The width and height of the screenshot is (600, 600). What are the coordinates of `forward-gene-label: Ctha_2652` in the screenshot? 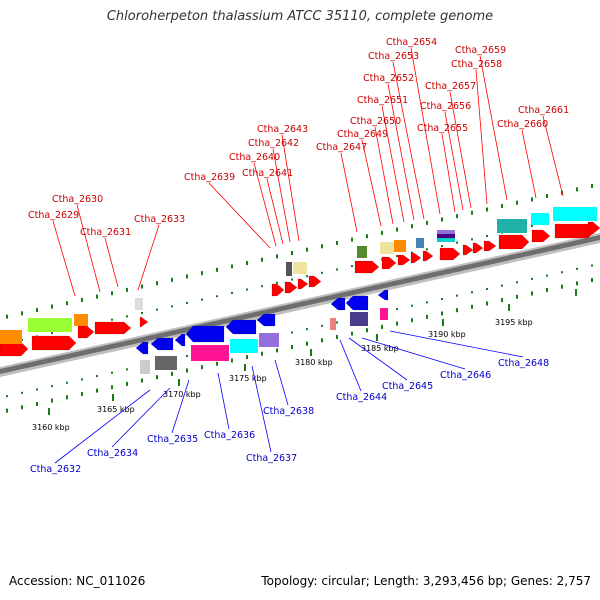 It's located at (388, 78).